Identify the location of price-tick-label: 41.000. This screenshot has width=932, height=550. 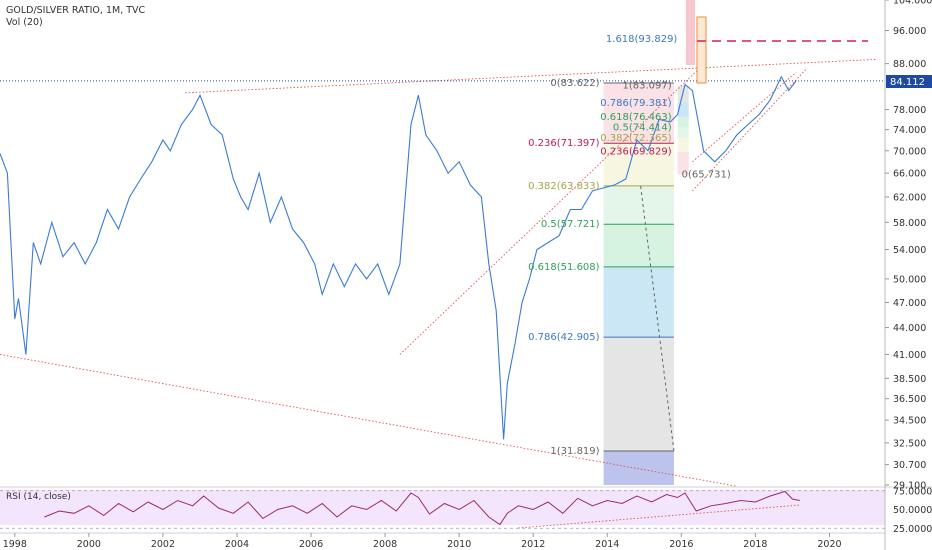
(909, 355).